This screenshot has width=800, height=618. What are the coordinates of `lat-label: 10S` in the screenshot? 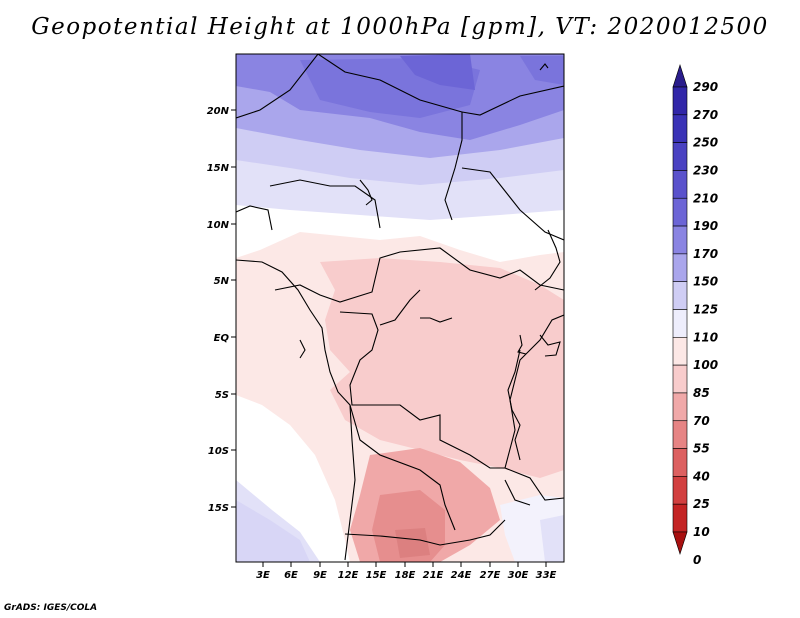 It's located at (218, 451).